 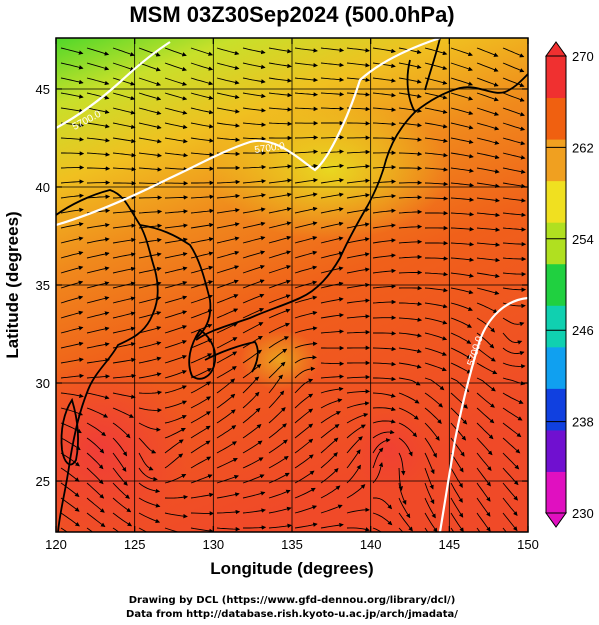 What do you see at coordinates (270, 148) in the screenshot?
I see `contour-label-north: 5700.0` at bounding box center [270, 148].